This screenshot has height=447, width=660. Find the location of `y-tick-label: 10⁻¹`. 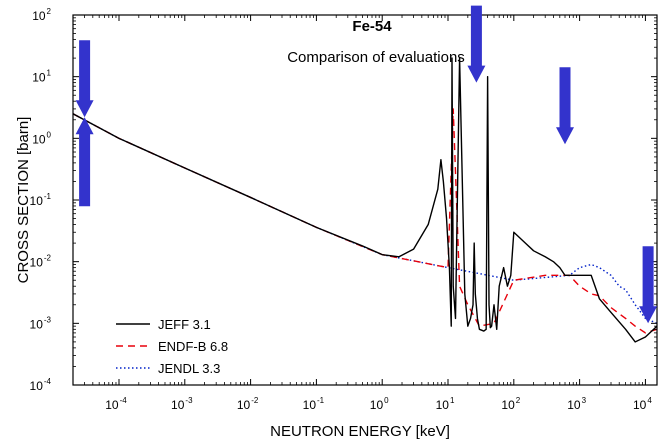

y-tick-label: 10⁻¹ is located at coordinates (41, 200).